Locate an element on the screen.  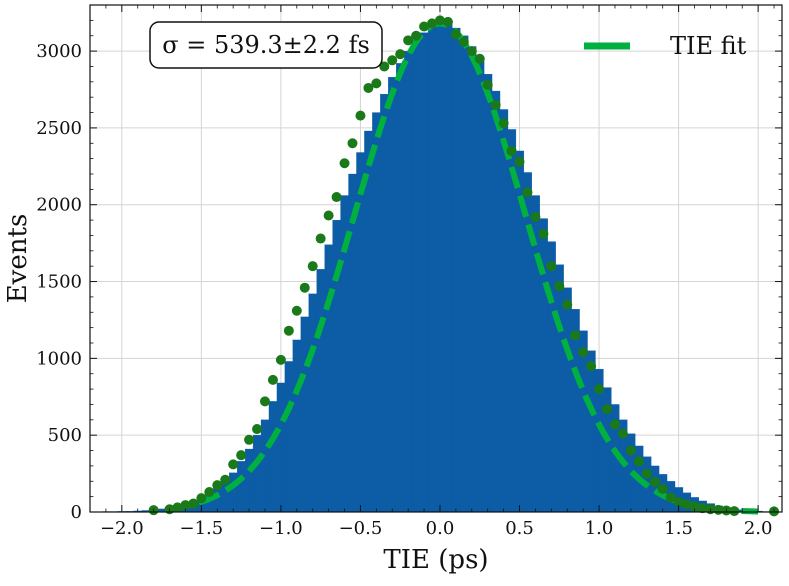
x-tick-label: 0.0 is located at coordinates (440, 528).